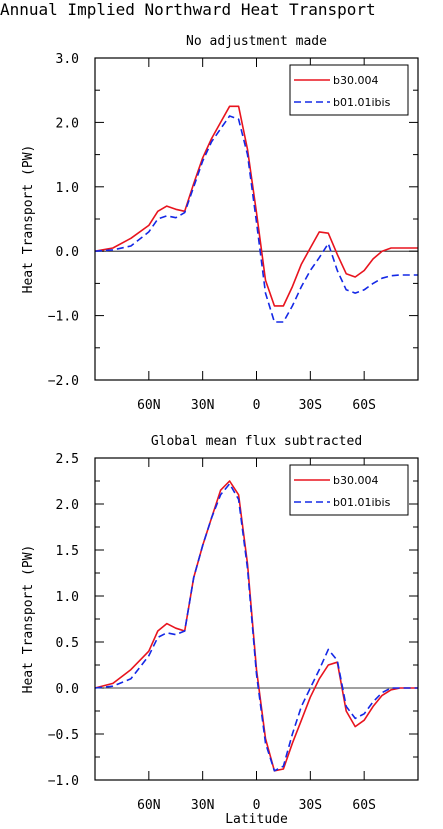 Image resolution: width=443 pixels, height=829 pixels. Describe the element at coordinates (67, 551) in the screenshot. I see `y-tick-label: 1.5` at that location.